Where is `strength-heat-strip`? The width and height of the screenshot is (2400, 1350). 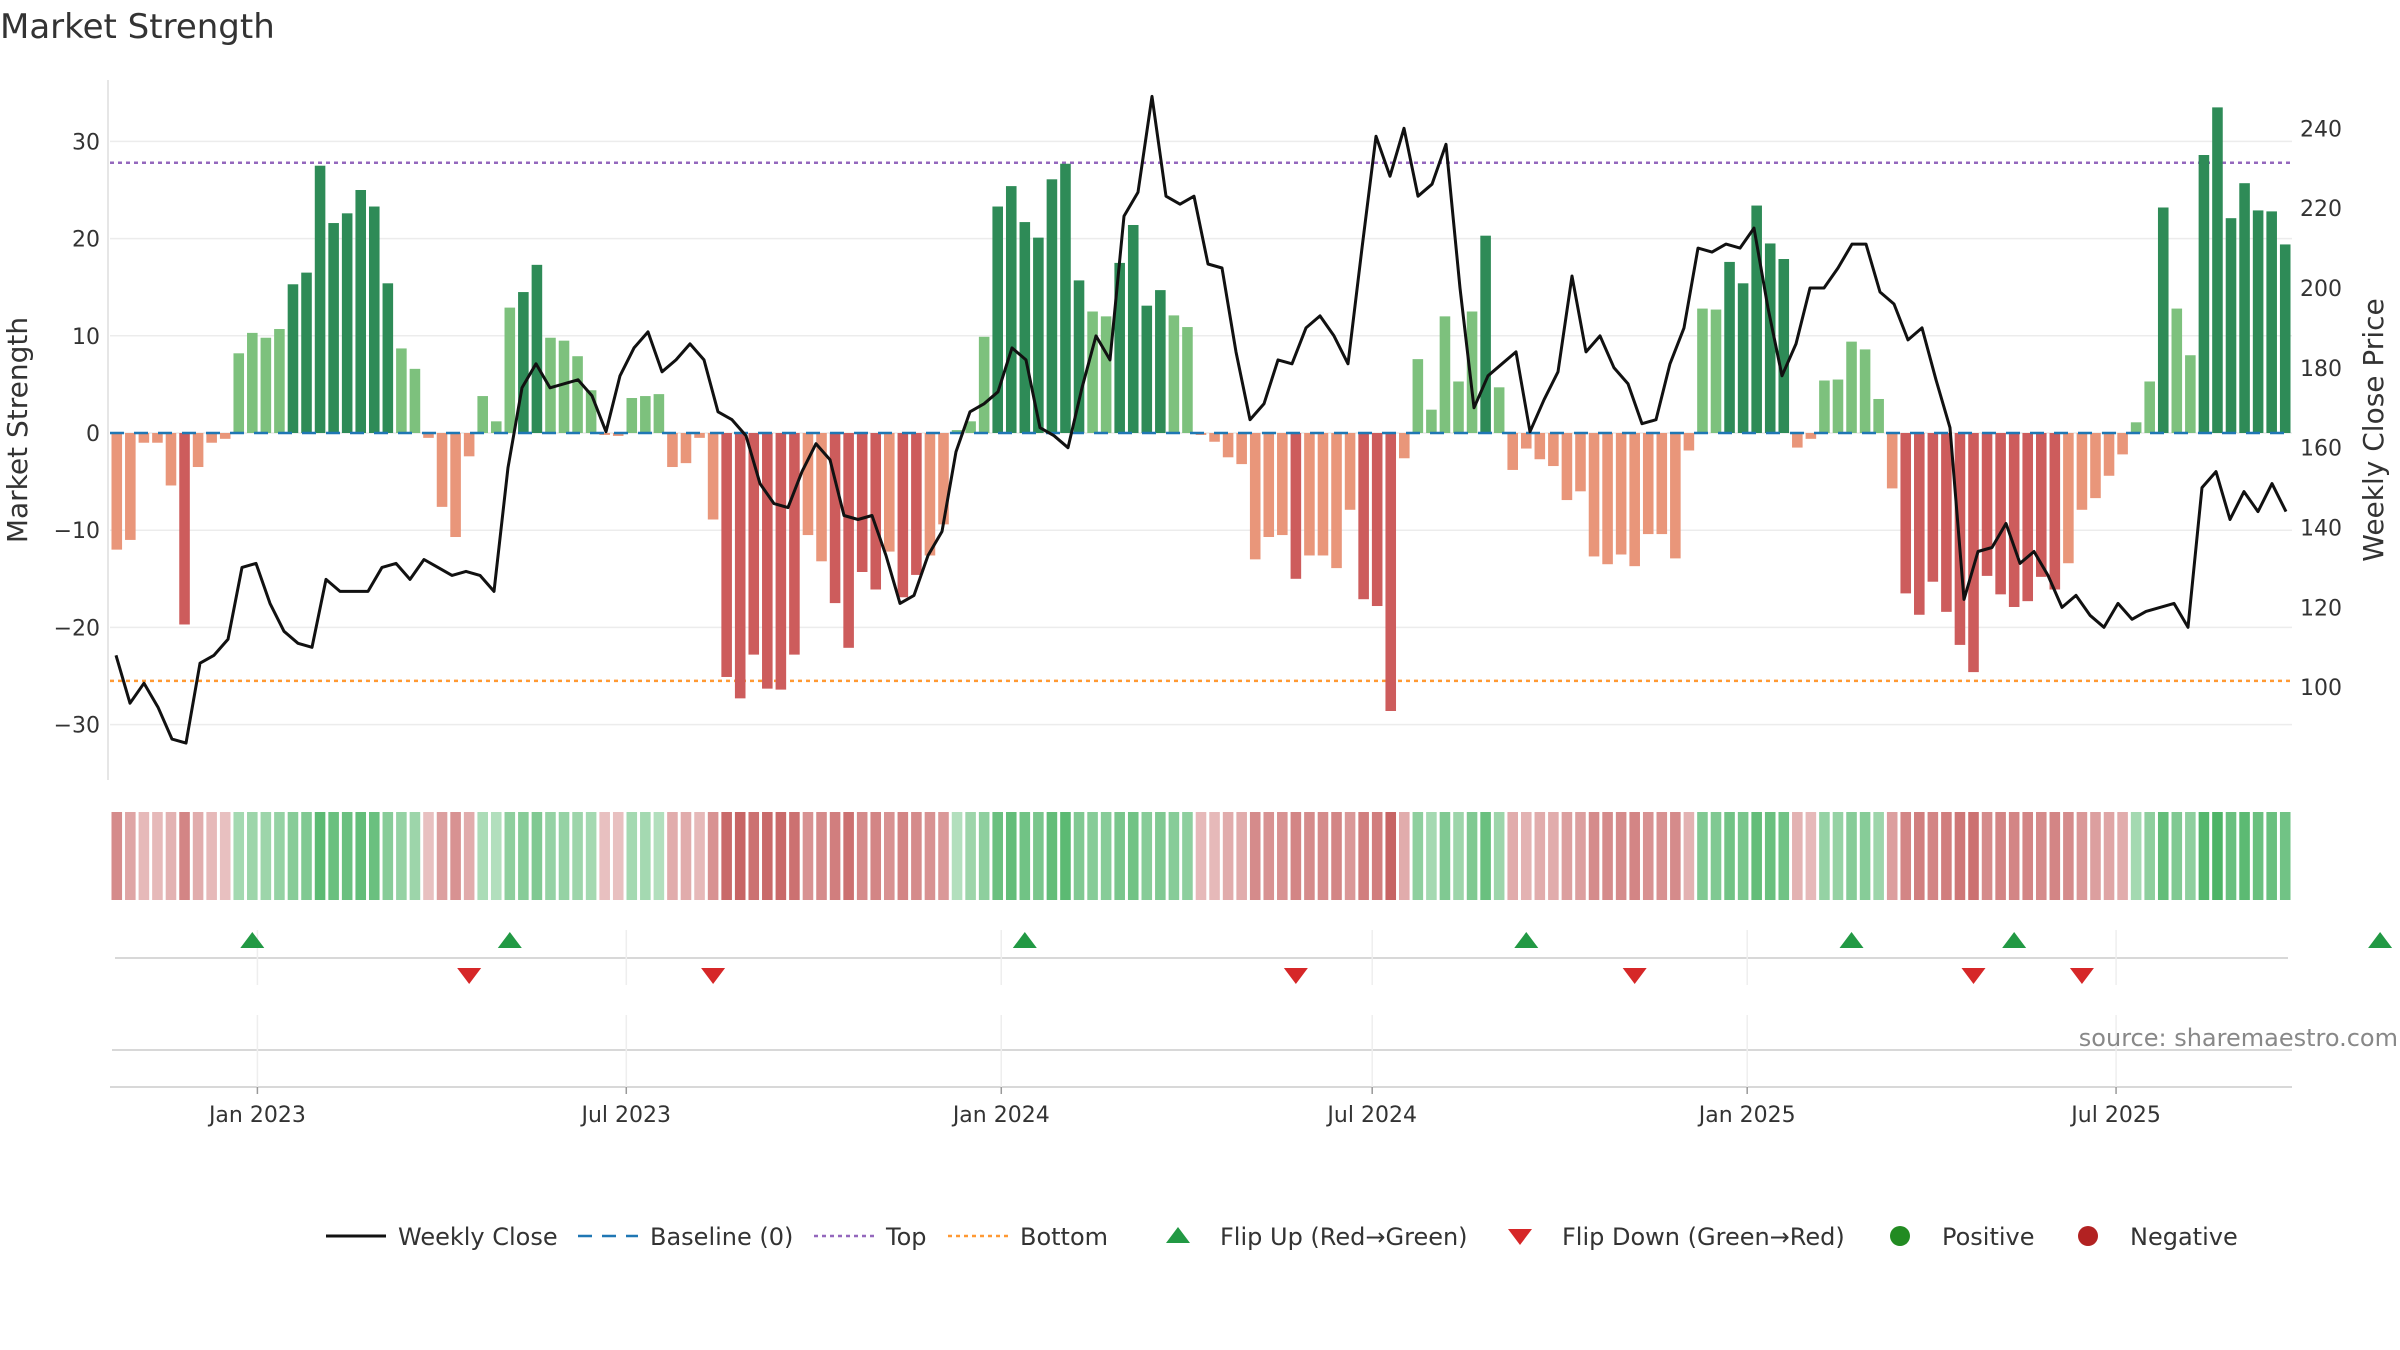 strength-heat-strip is located at coordinates (1201, 856).